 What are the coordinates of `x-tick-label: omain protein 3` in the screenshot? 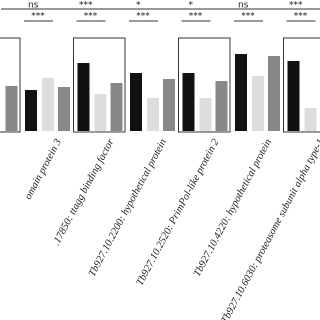 It's located at (43, 169).